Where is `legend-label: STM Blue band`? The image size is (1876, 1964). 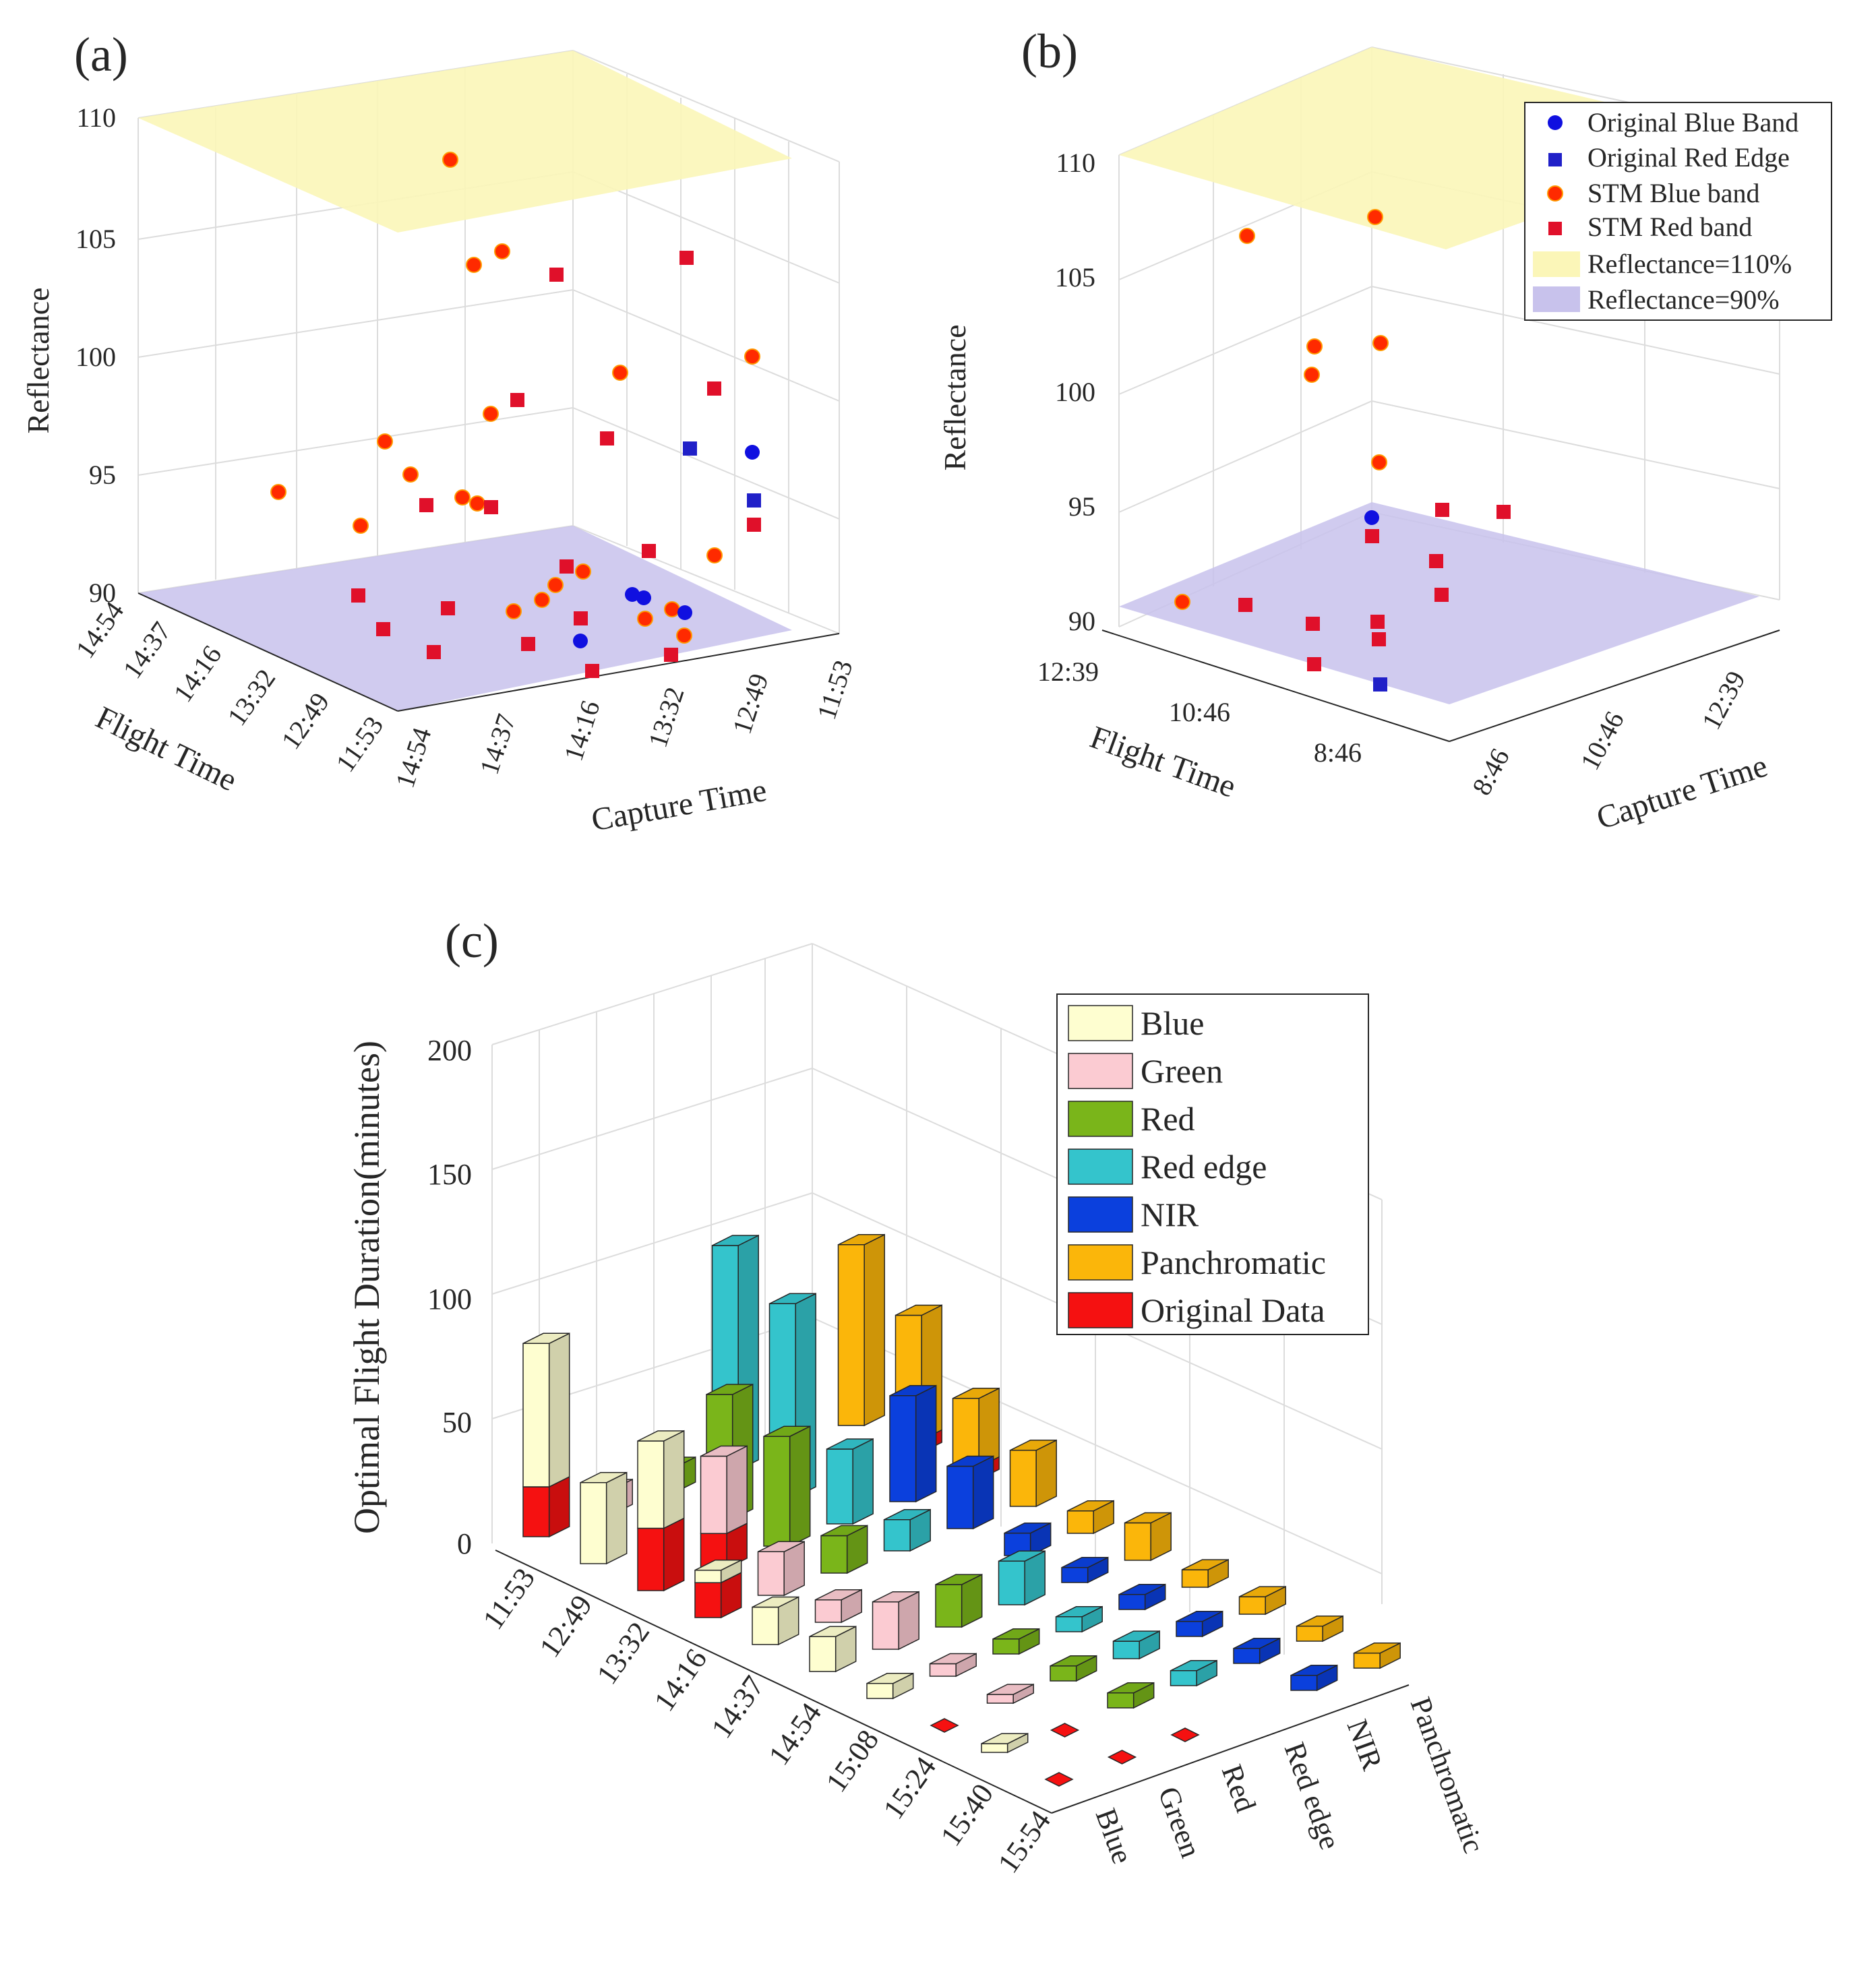
legend-label: STM Blue band is located at coordinates (1674, 193).